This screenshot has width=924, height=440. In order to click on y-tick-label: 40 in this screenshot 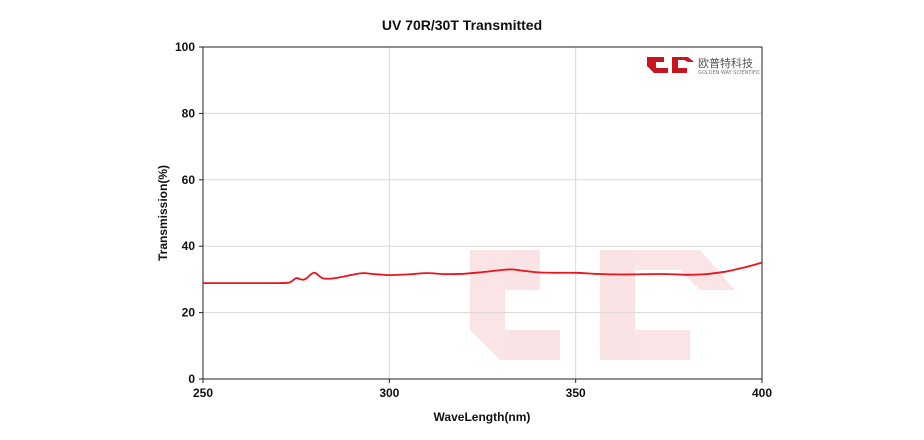, I will do `click(189, 246)`.